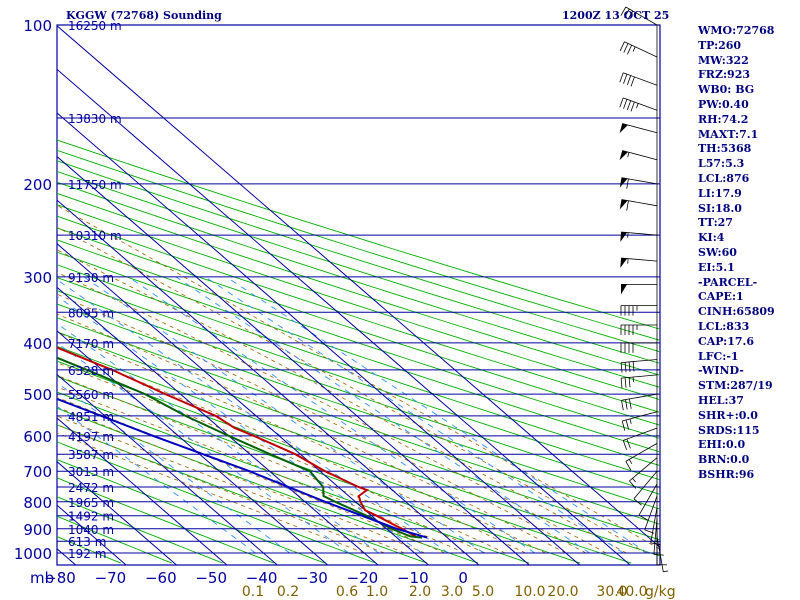 The height and width of the screenshot is (600, 800). I want to click on index-item: TT:27, so click(715, 223).